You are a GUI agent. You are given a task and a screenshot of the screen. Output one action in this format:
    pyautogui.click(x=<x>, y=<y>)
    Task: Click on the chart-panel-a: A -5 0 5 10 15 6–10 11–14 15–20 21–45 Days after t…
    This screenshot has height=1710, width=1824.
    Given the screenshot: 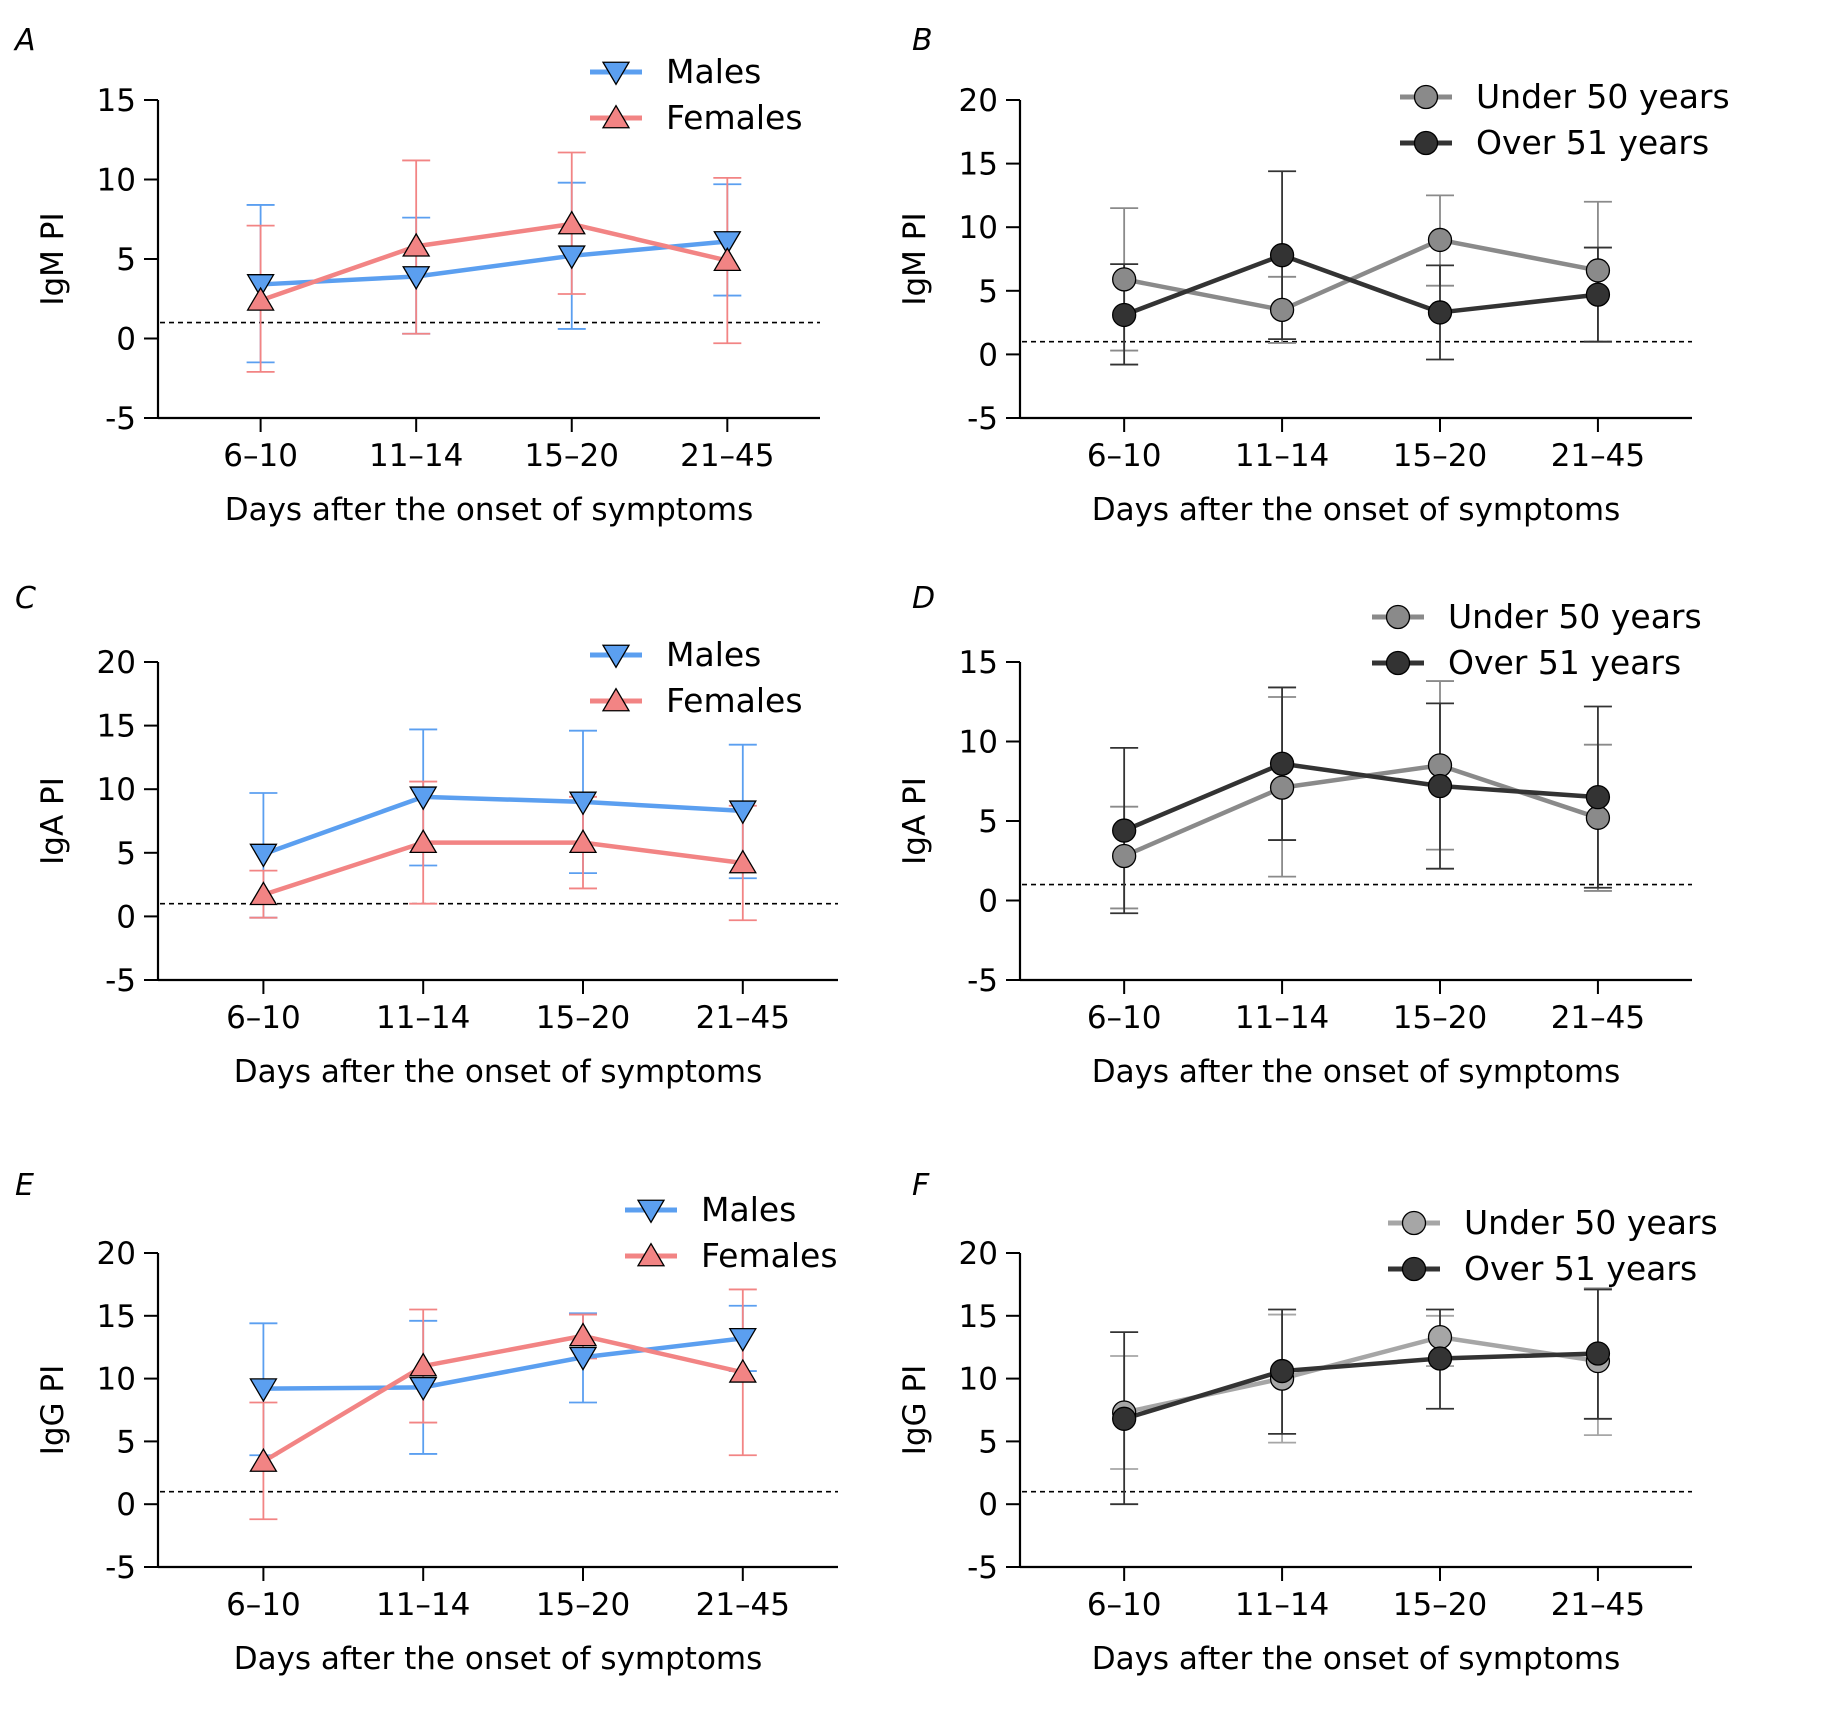 What is the action you would take?
    pyautogui.click(x=416, y=275)
    